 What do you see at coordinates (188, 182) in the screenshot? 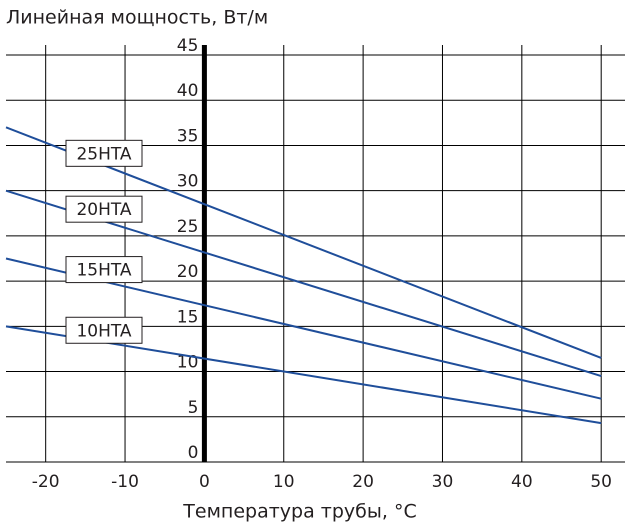
I see `y-tick-label: 30` at bounding box center [188, 182].